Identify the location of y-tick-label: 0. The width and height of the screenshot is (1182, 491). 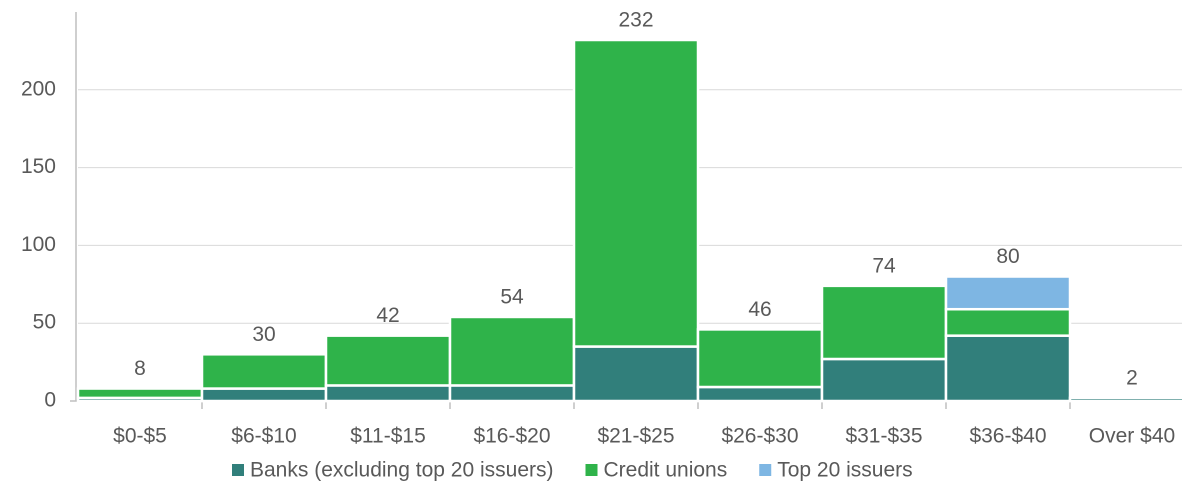
(50, 400).